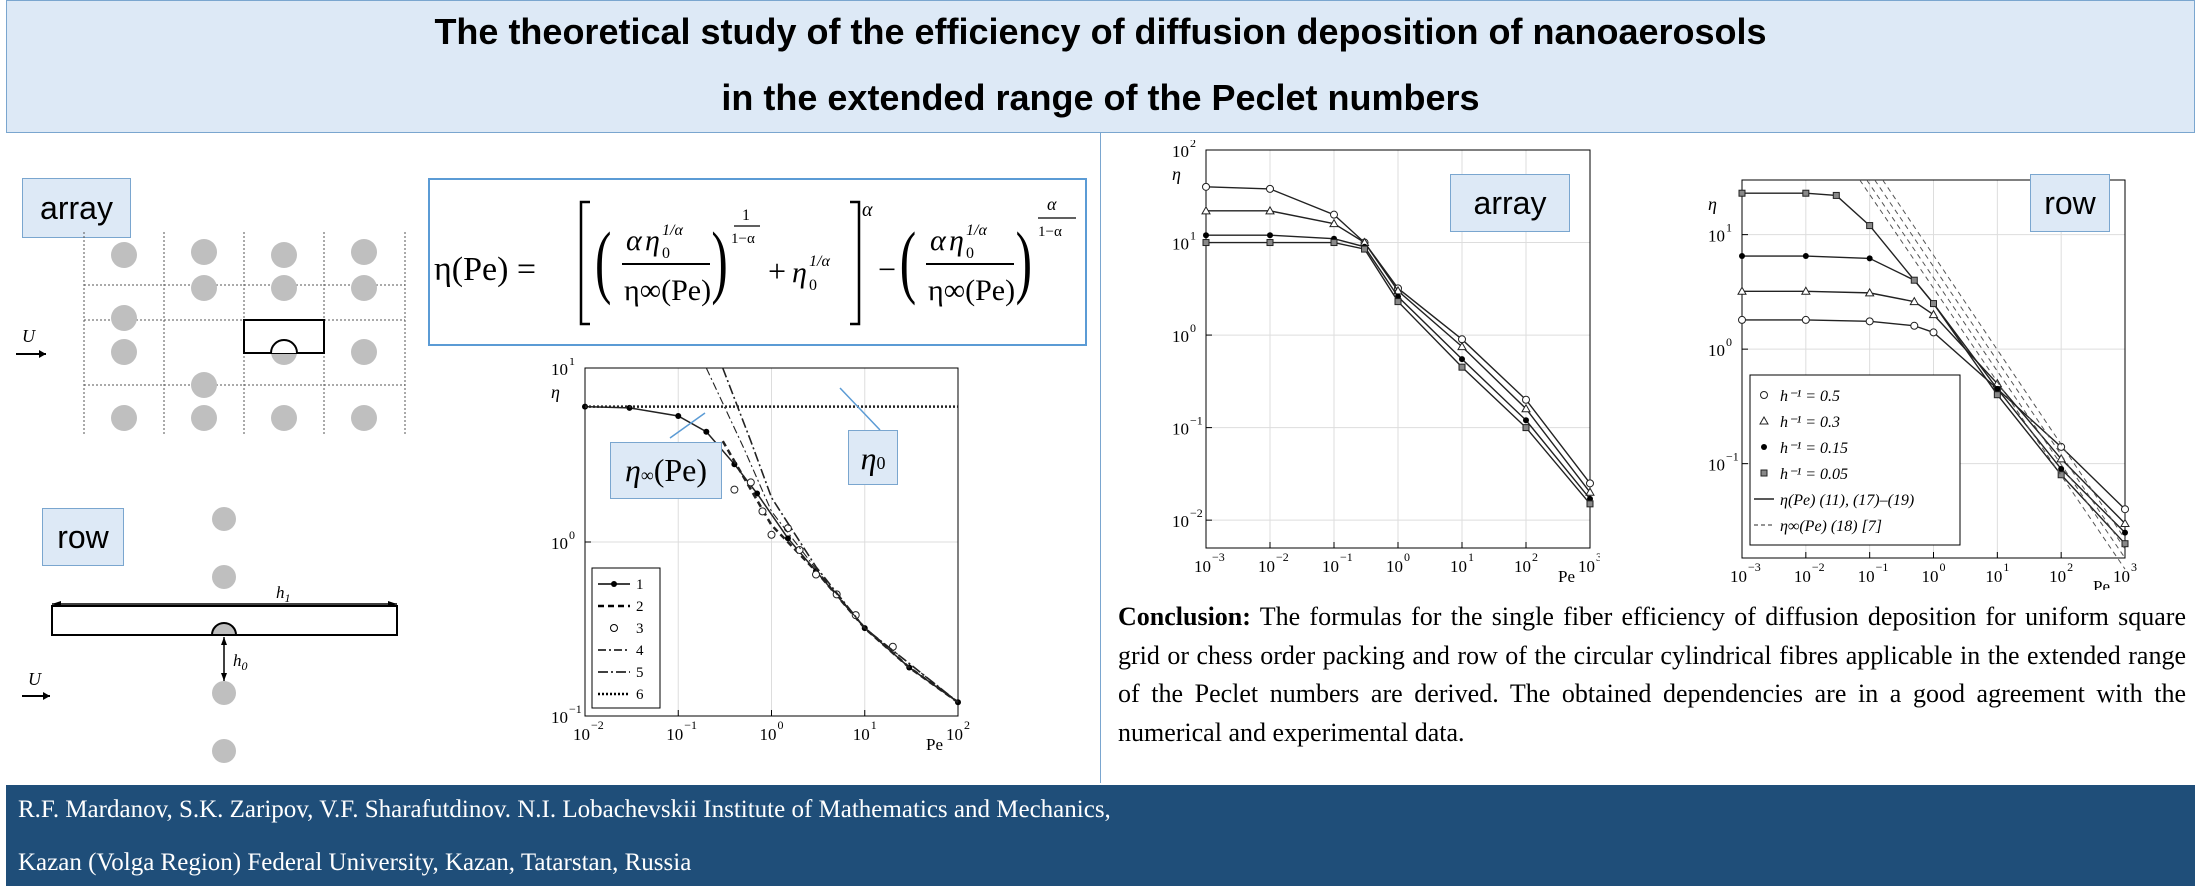  Describe the element at coordinates (1814, 448) in the screenshot. I see `legend-label: h⁻¹ = 0.15` at that location.